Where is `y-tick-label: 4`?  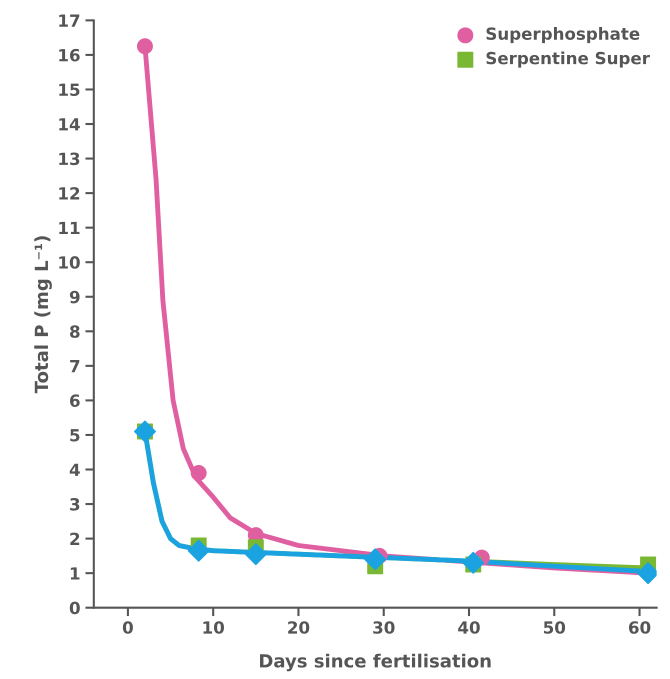
y-tick-label: 4 is located at coordinates (75, 470).